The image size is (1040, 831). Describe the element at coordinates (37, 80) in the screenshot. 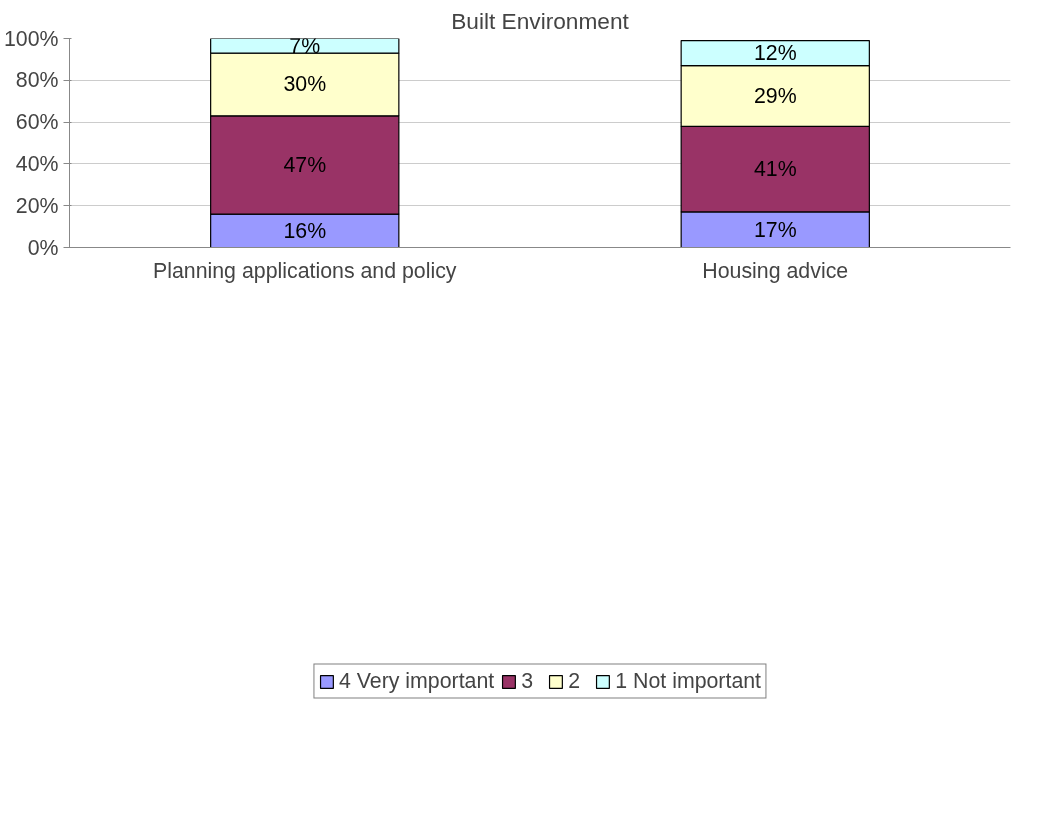

I see `y-tick-label: 80%` at that location.